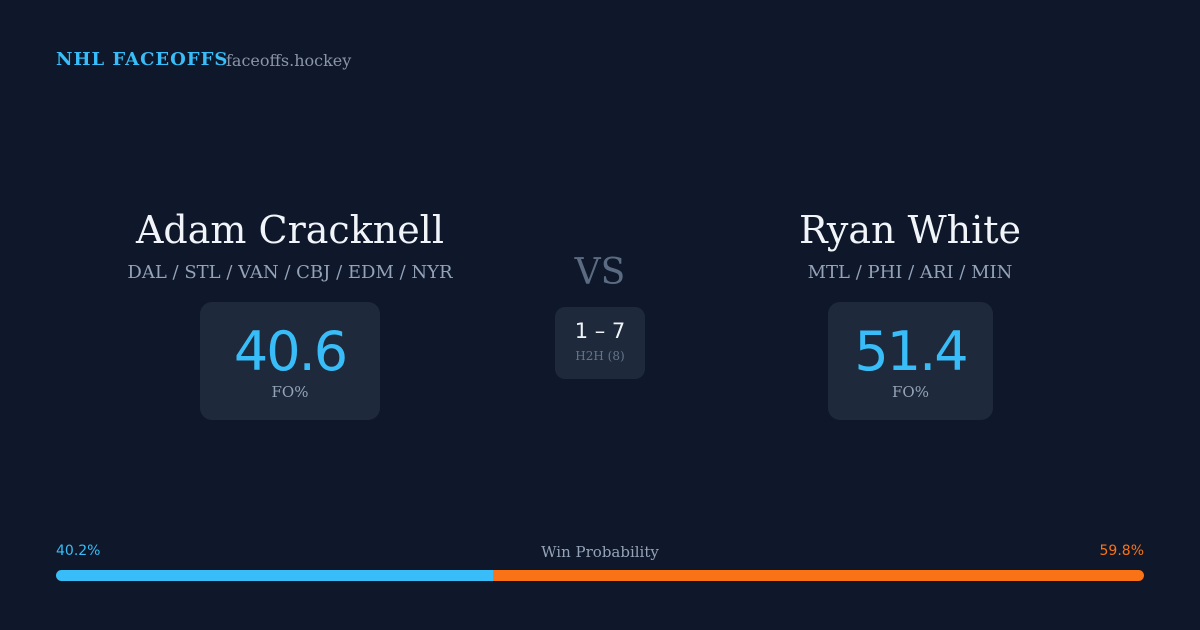 This screenshot has height=630, width=1200. I want to click on site: faceoffs.hockey, so click(289, 60).